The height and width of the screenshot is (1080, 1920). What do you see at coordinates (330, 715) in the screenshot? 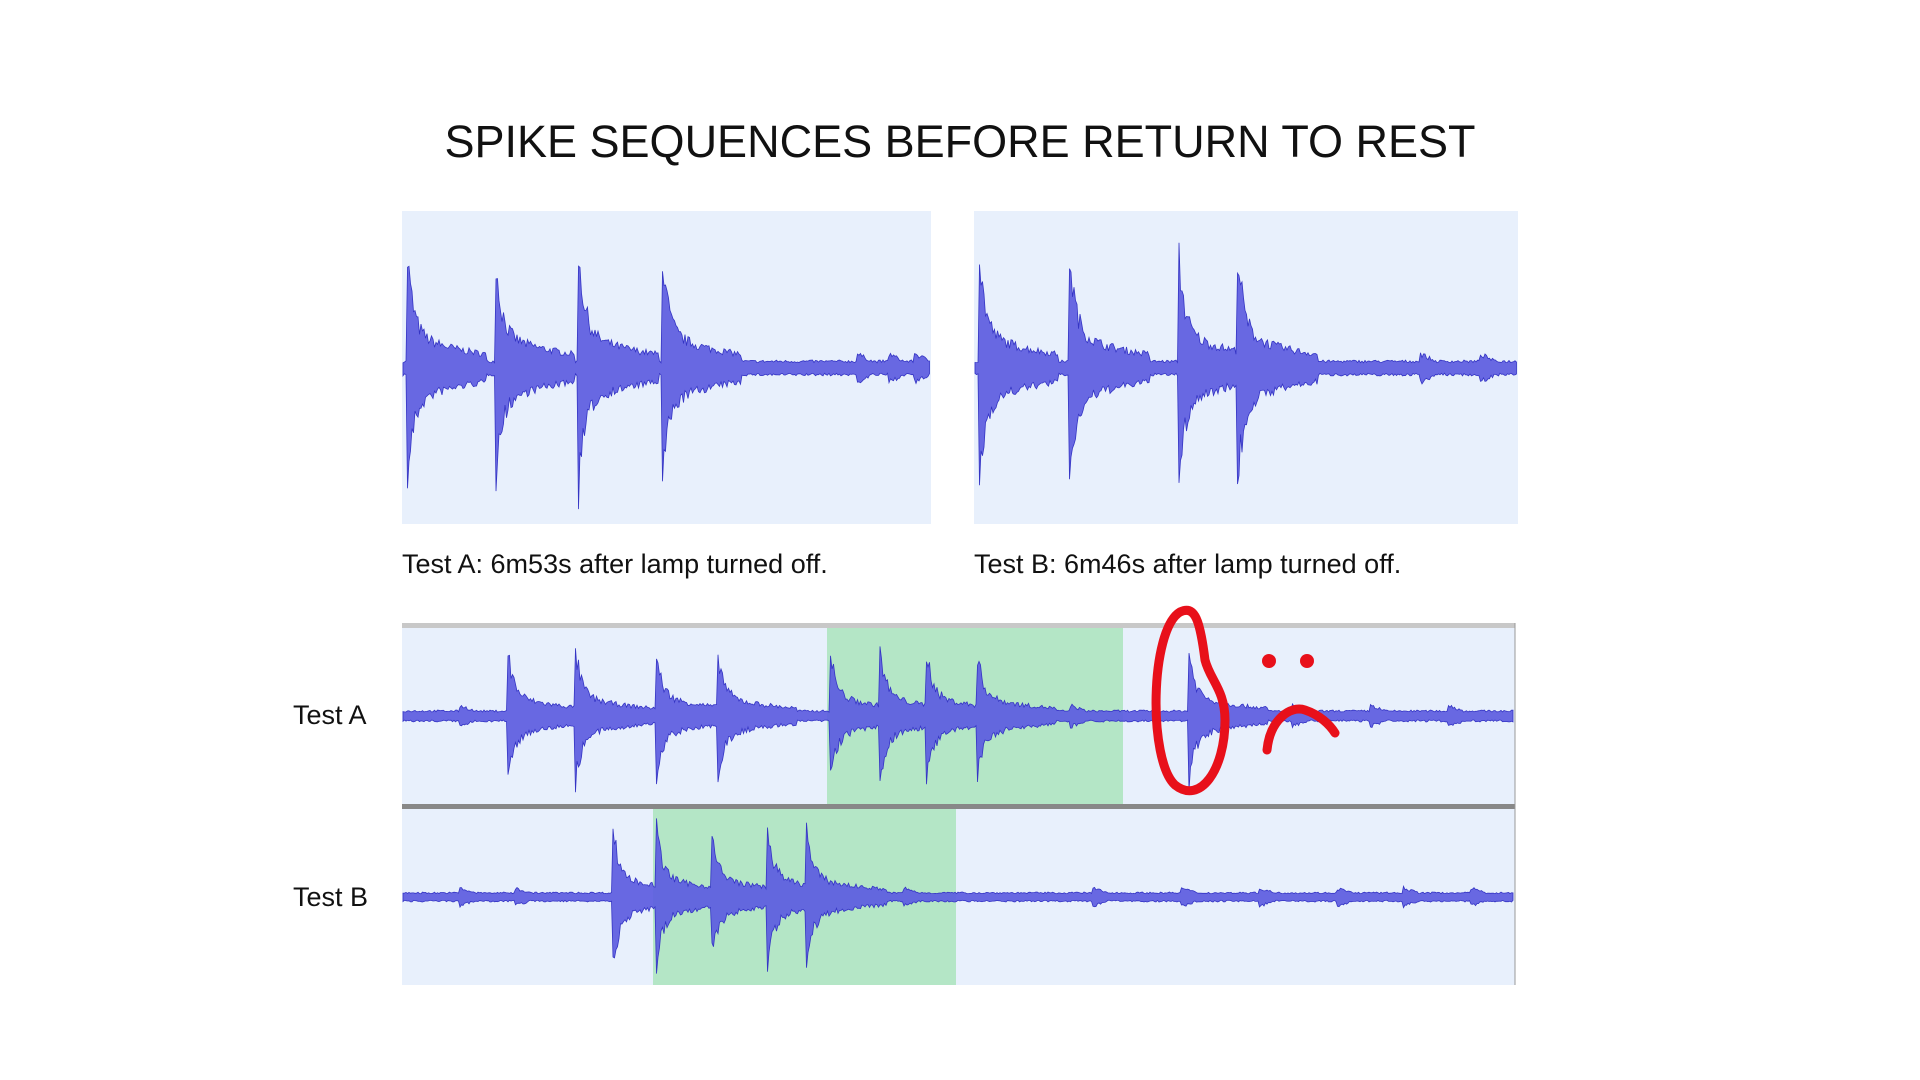
I see `track-label-a: Test A` at bounding box center [330, 715].